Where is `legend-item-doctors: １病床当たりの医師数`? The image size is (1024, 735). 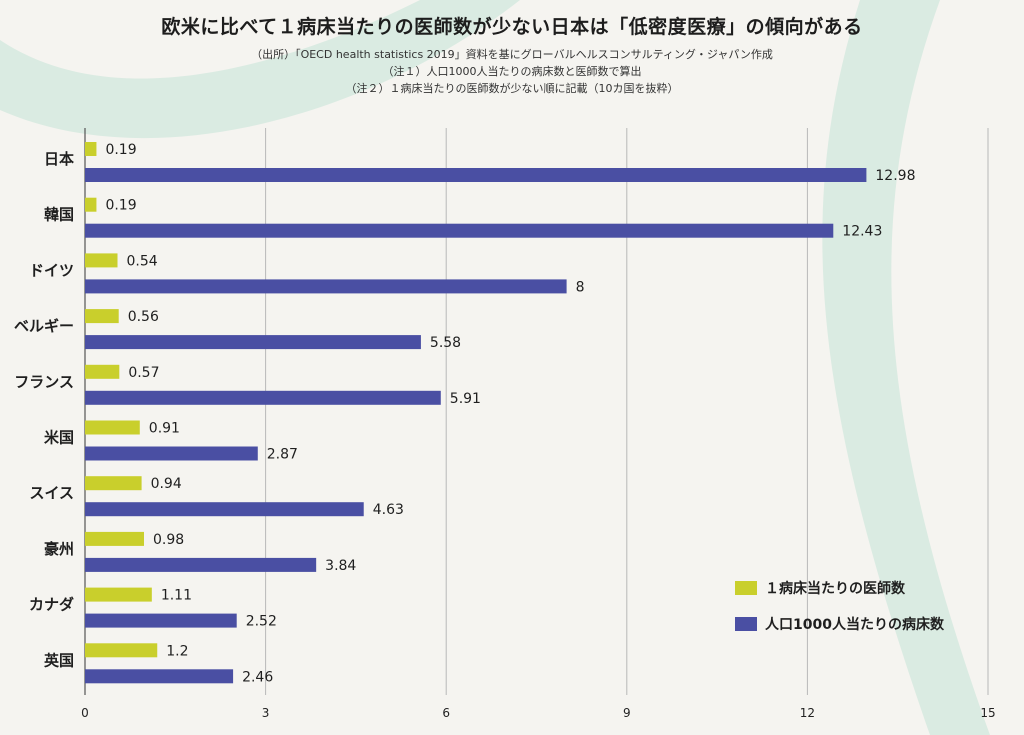 legend-item-doctors: １病床当たりの医師数 is located at coordinates (839, 588).